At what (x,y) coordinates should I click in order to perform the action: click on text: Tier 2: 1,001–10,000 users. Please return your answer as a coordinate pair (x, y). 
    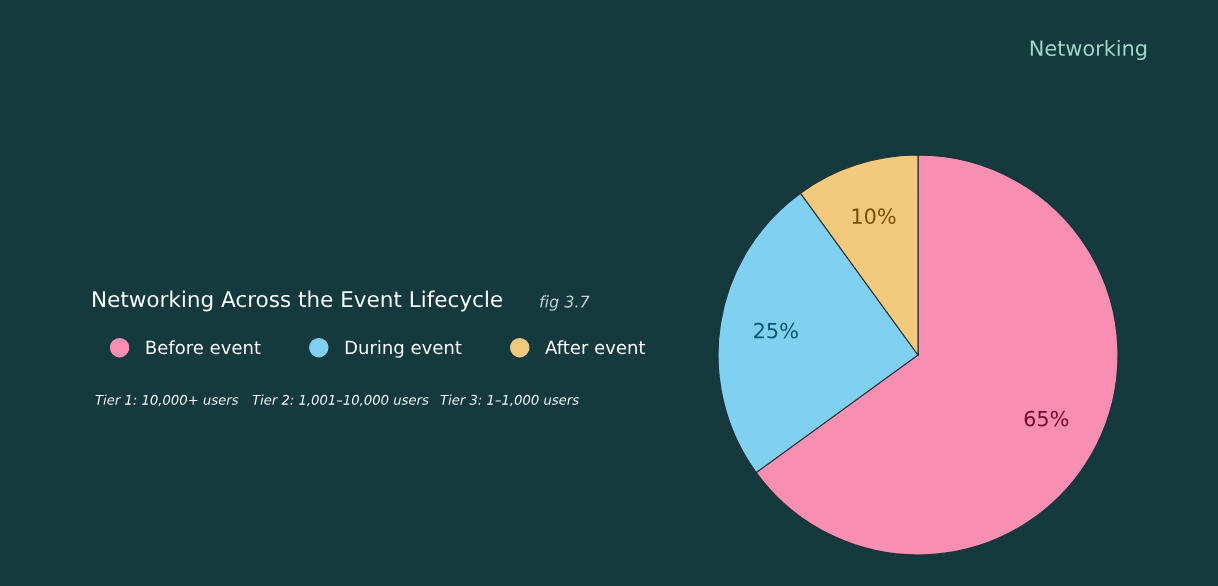
    Looking at the image, I should click on (340, 400).